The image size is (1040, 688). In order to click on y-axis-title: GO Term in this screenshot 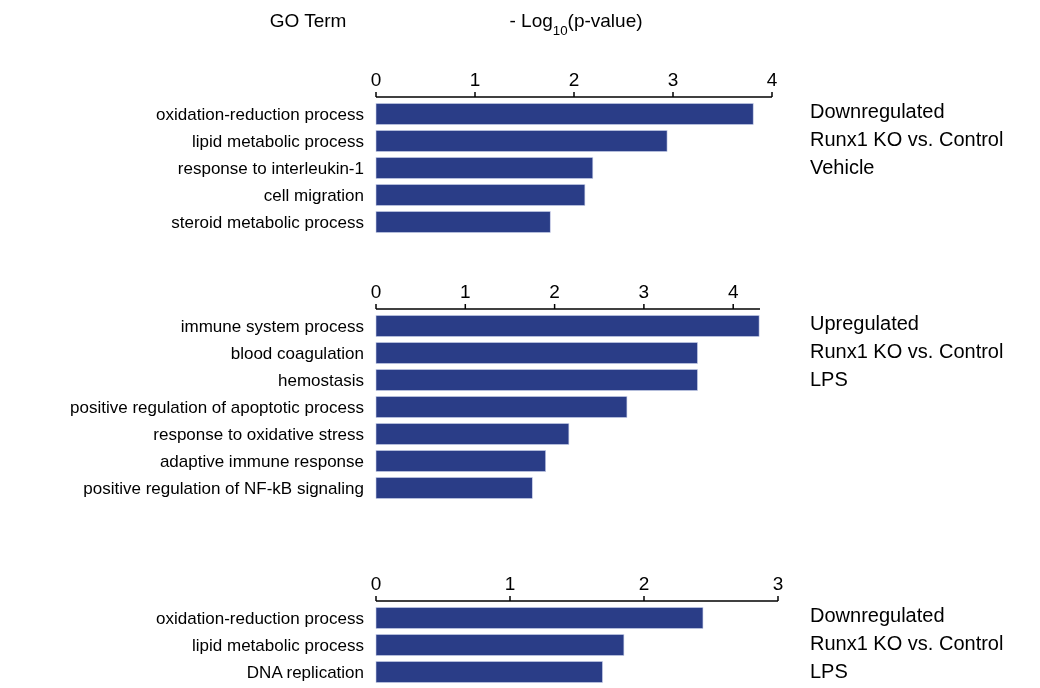, I will do `click(308, 20)`.